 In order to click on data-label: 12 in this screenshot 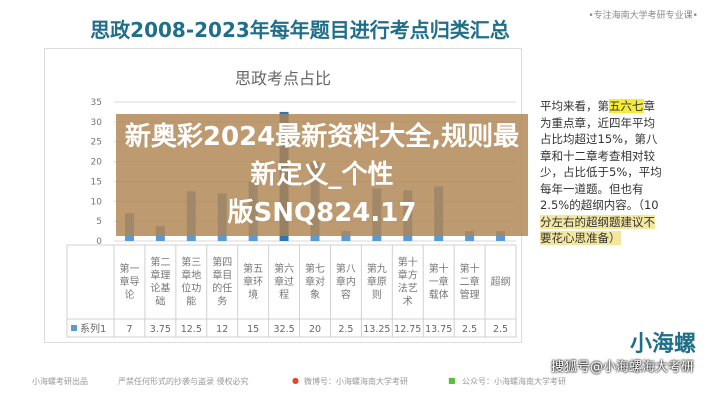, I will do `click(222, 329)`.